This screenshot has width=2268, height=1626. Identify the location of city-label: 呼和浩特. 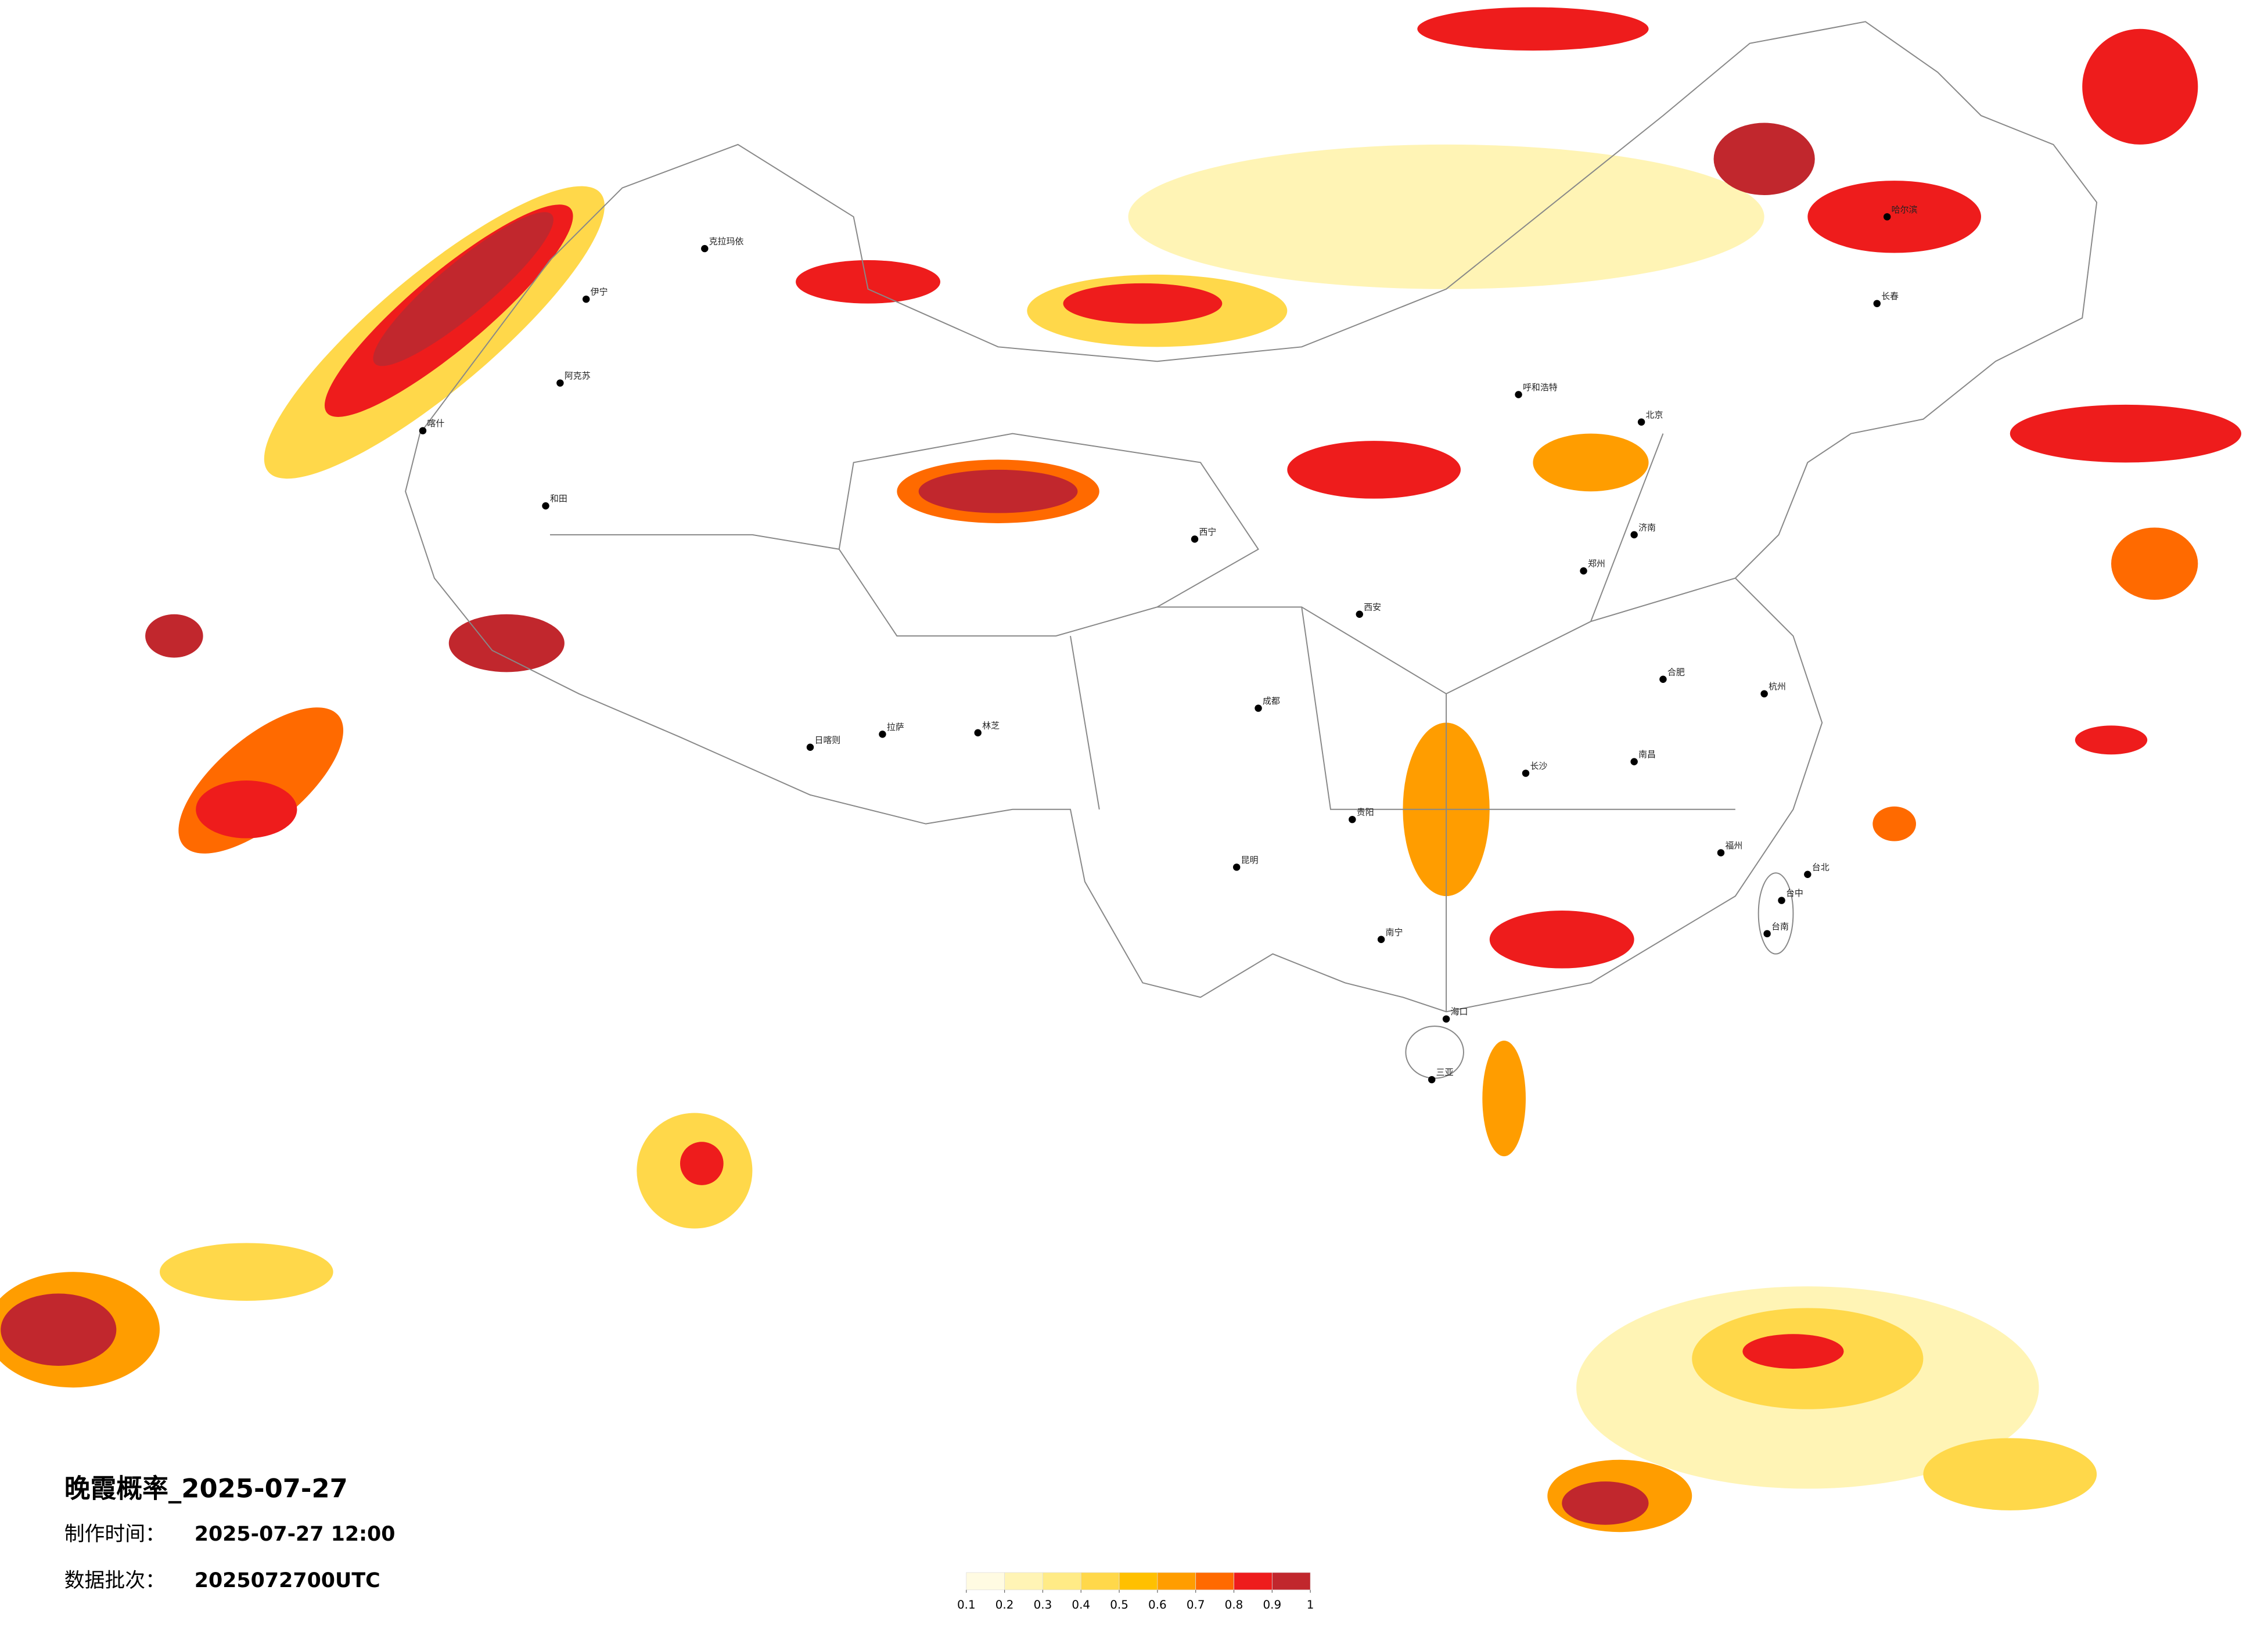
(1540, 387).